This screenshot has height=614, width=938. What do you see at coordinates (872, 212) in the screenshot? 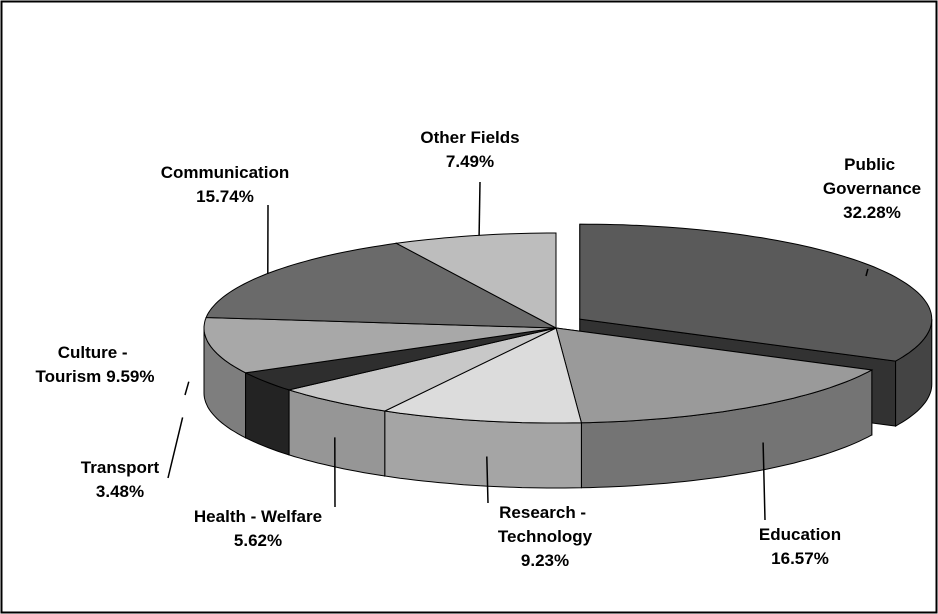
I see `value-label: 32.28%` at bounding box center [872, 212].